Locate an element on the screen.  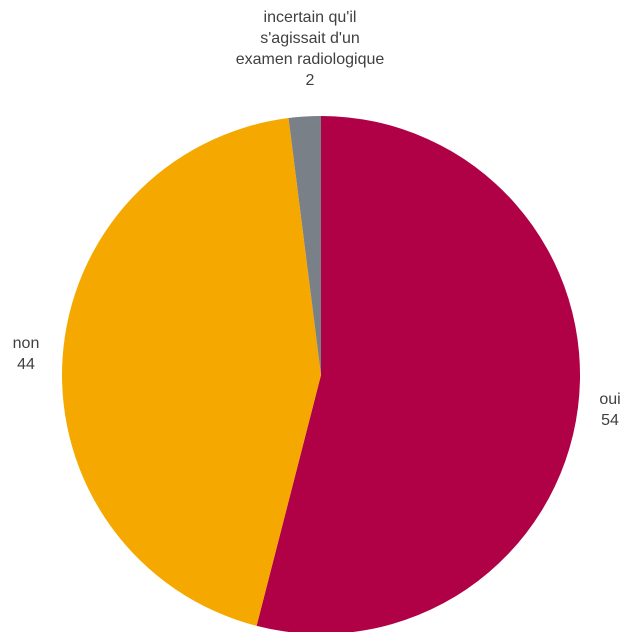
slice-name-label: incertain qu'il is located at coordinates (310, 17).